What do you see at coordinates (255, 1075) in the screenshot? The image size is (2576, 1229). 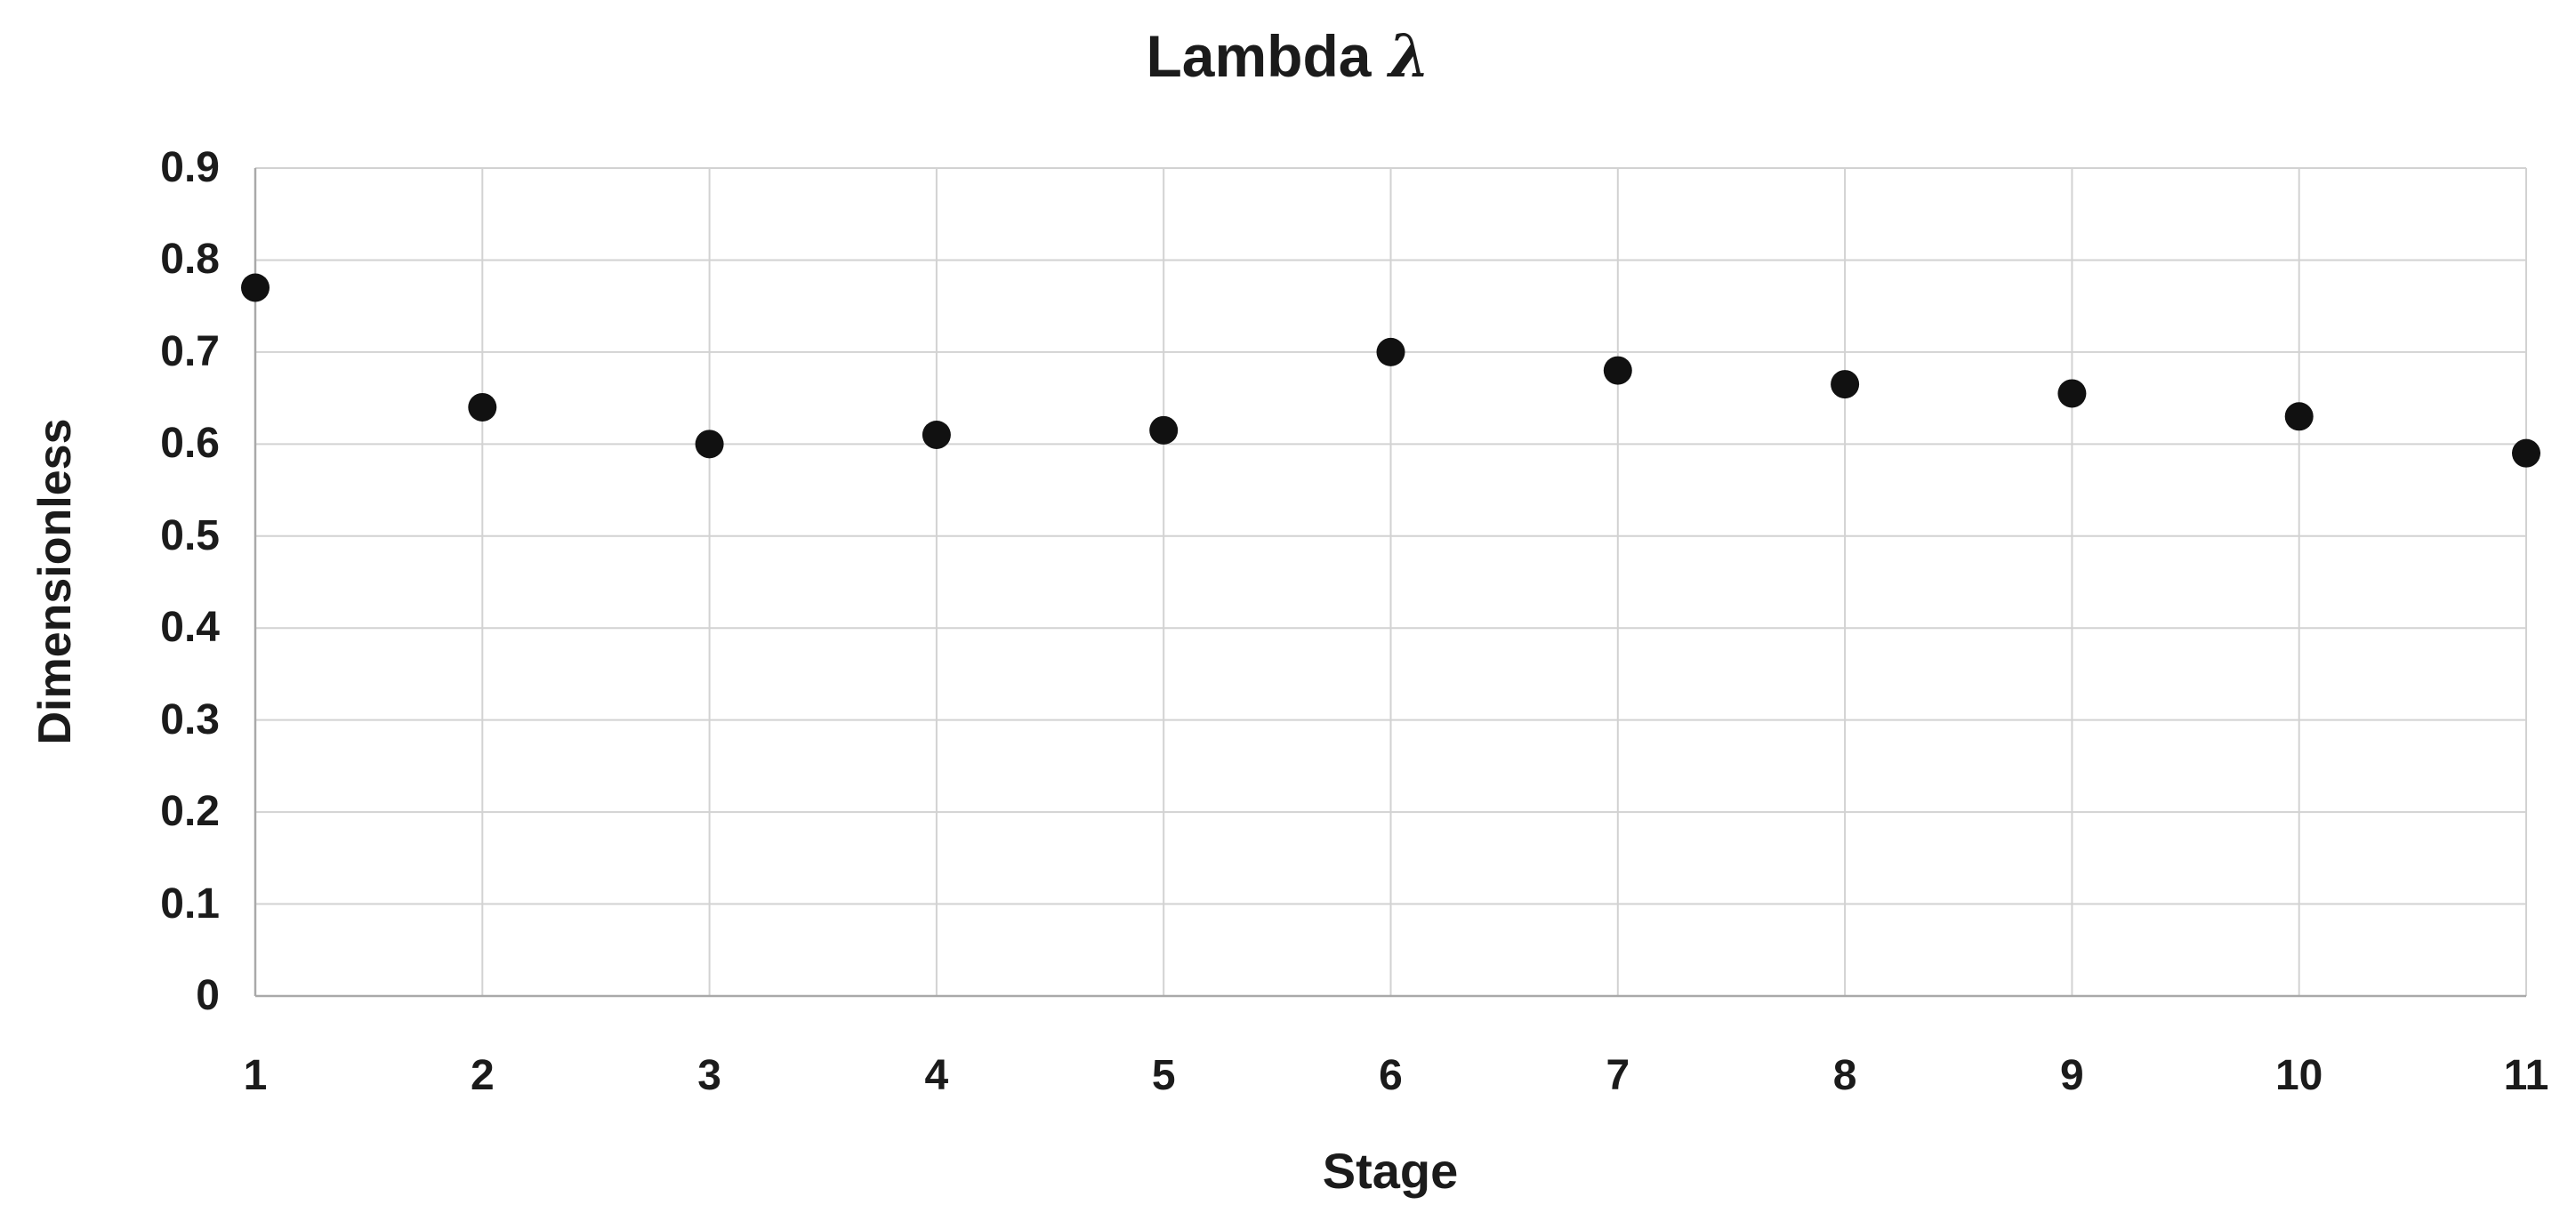 I see `x-tick-label: 1` at bounding box center [255, 1075].